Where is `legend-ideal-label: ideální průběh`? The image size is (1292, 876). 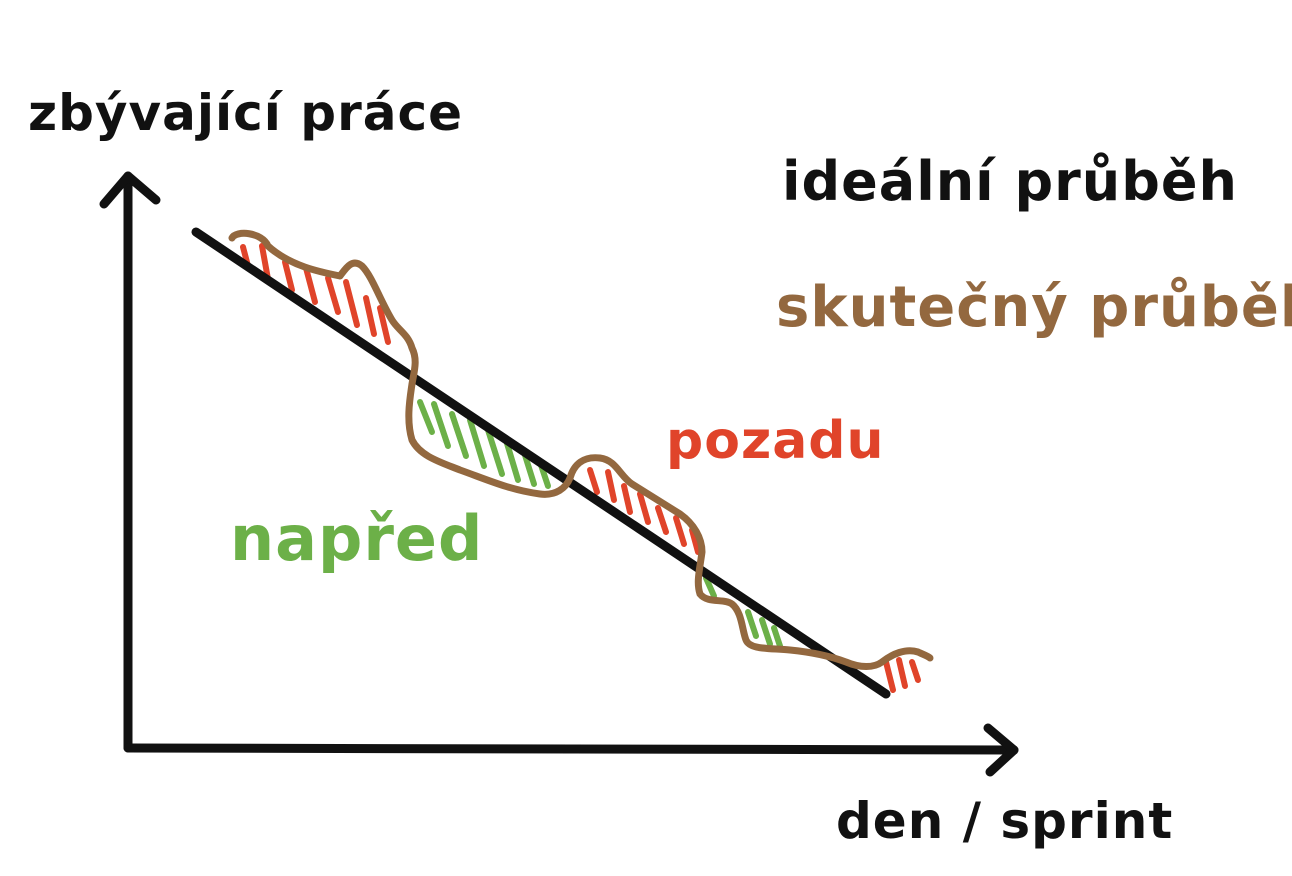
legend-ideal-label: ideální průběh is located at coordinates (1010, 181).